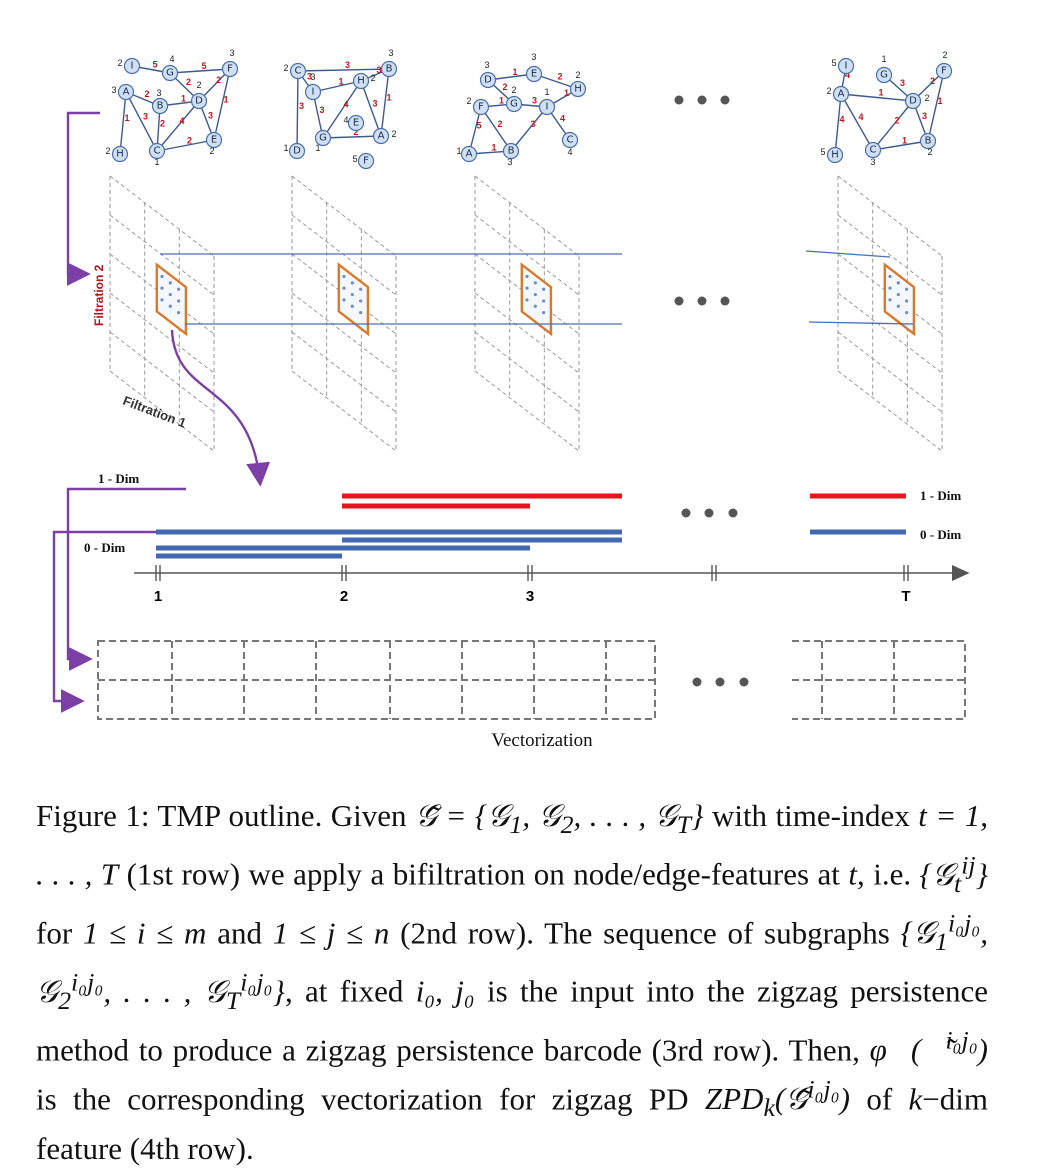 The height and width of the screenshot is (1174, 1054). I want to click on graph-node: G, so click(323, 138).